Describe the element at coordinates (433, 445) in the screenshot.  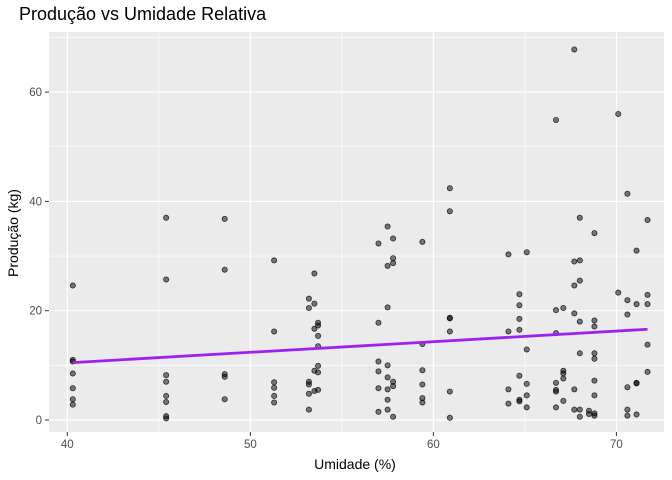
I see `x-tick-label: 60` at that location.